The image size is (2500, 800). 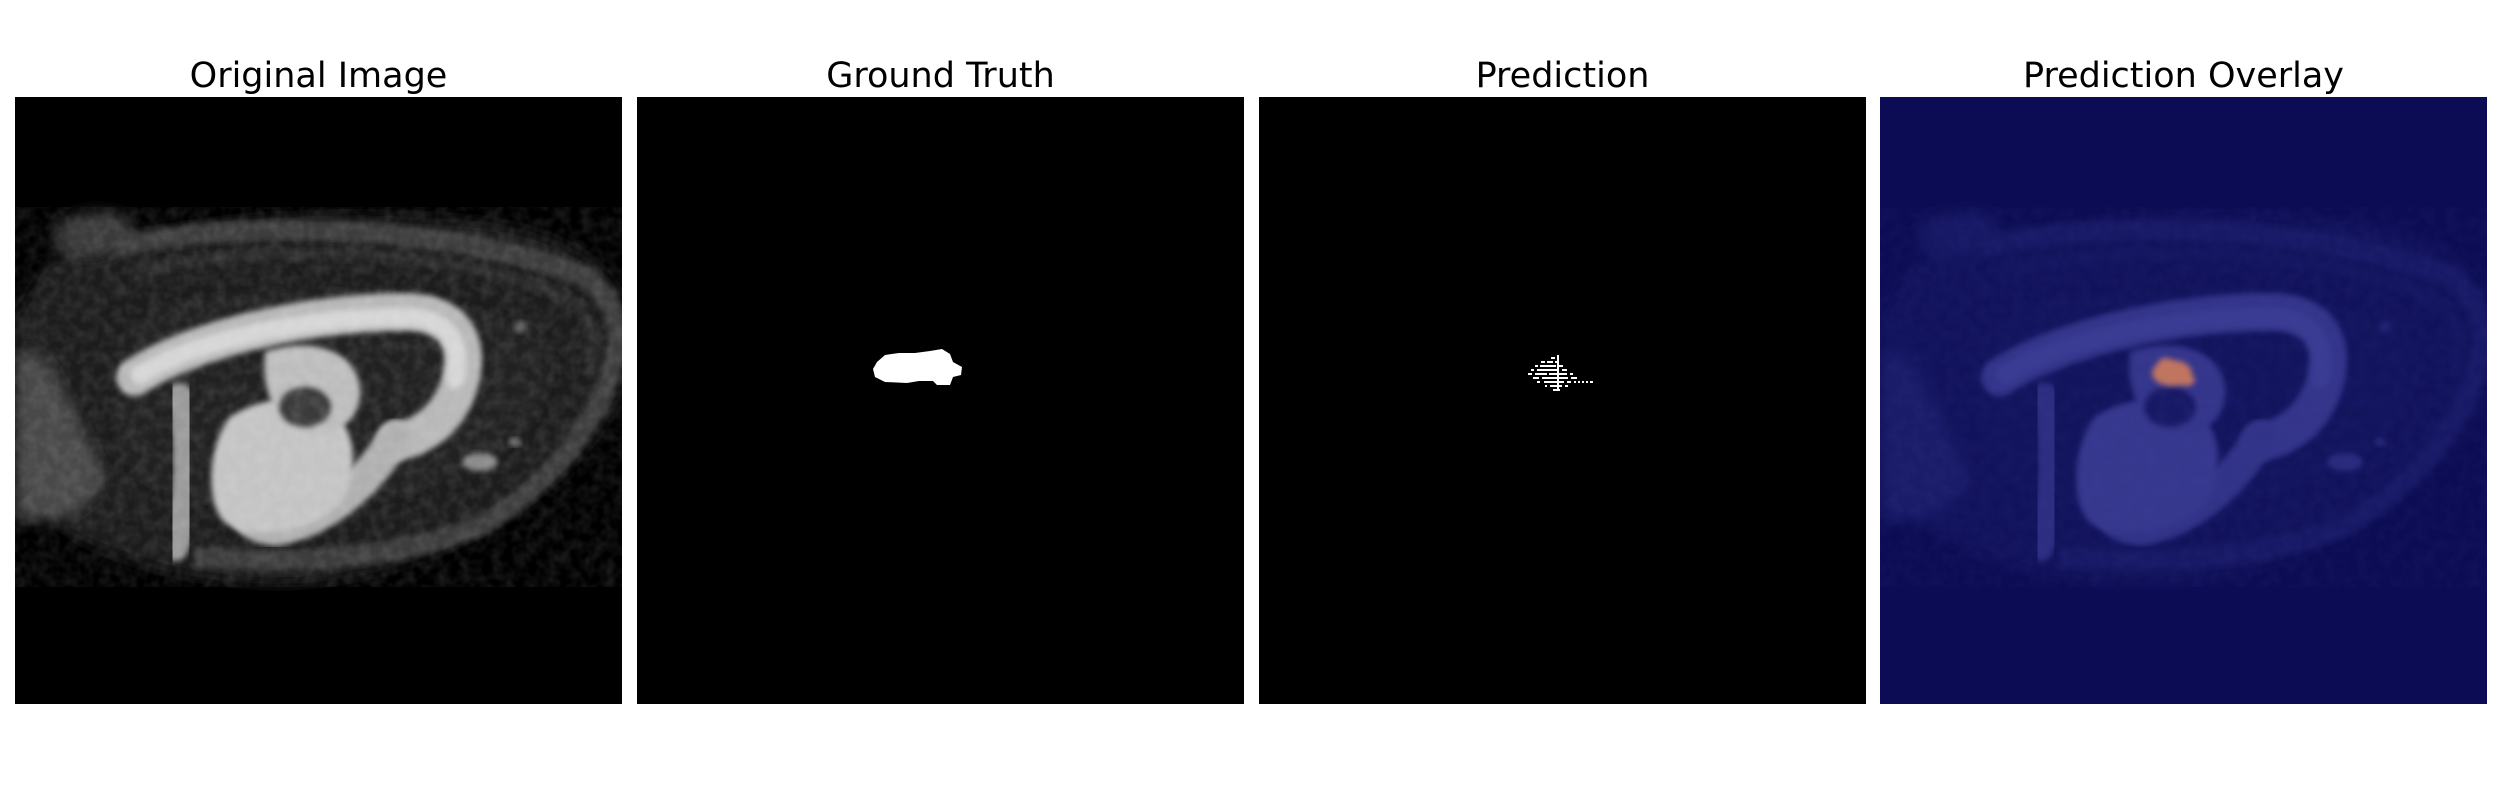 What do you see at coordinates (318, 76) in the screenshot?
I see `panel-title: Original Image` at bounding box center [318, 76].